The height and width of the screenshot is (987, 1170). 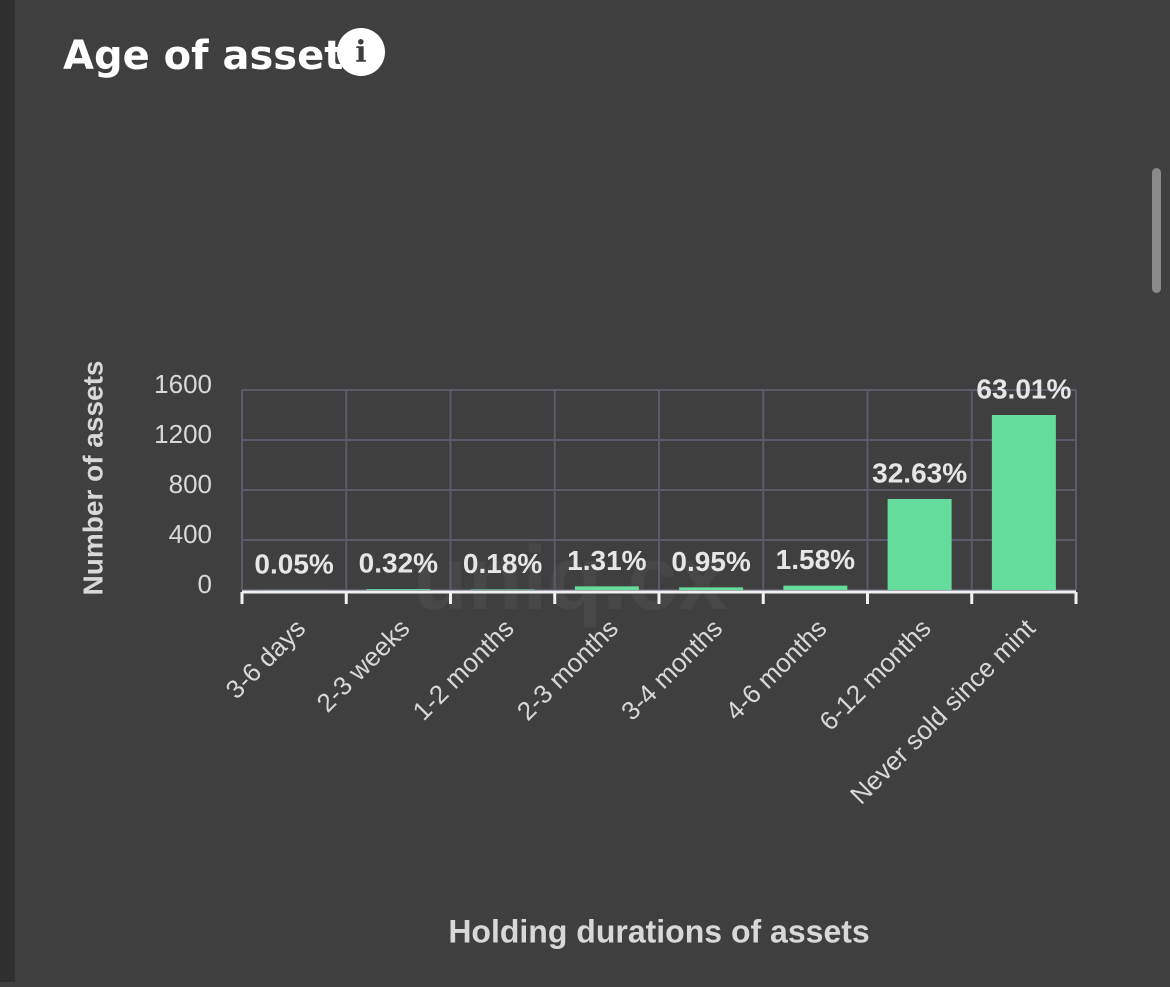 What do you see at coordinates (919, 472) in the screenshot?
I see `data-label: 32.63%` at bounding box center [919, 472].